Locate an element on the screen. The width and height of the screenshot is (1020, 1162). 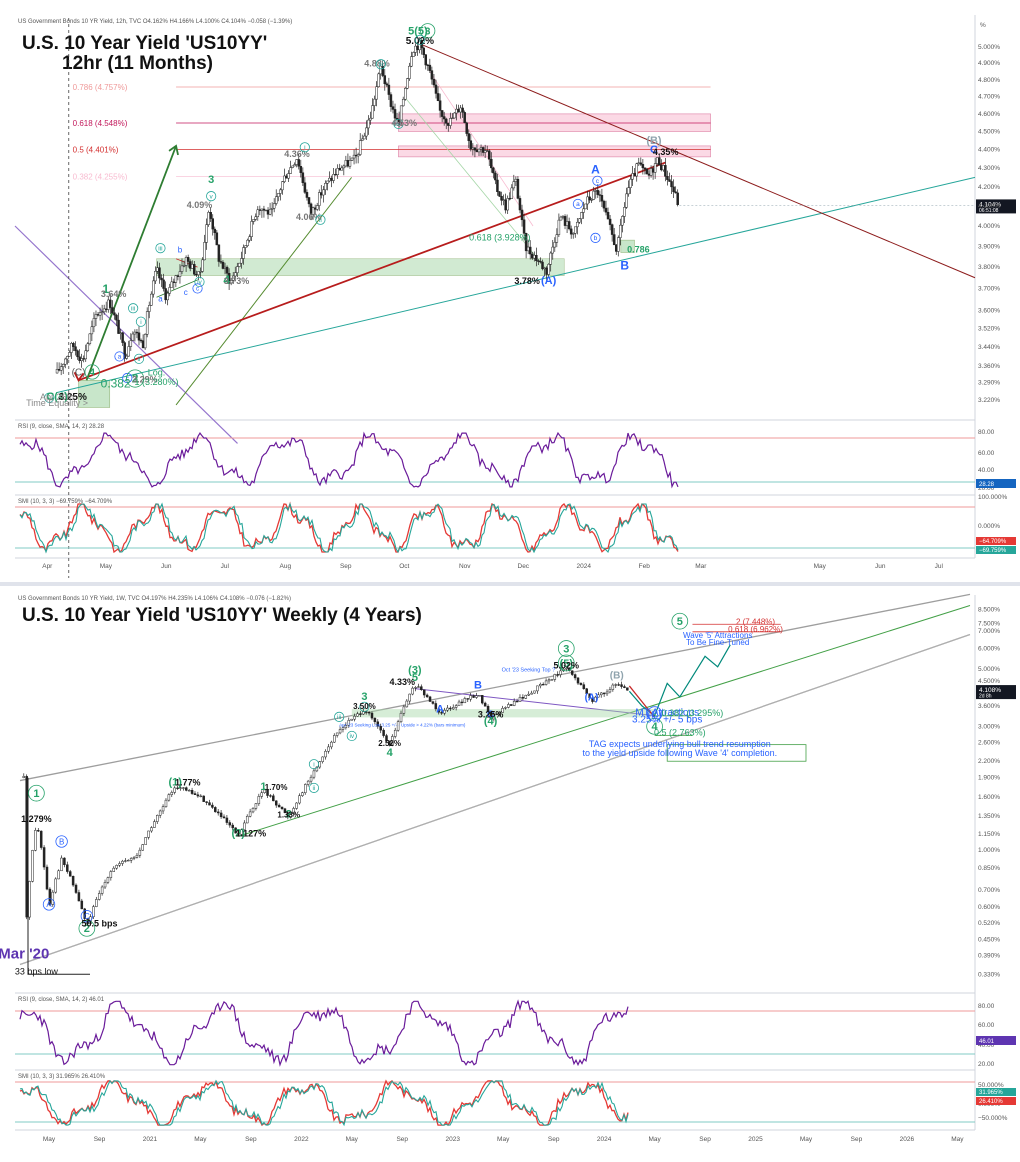
c2-annotation: 1.70% is located at coordinates (276, 787).